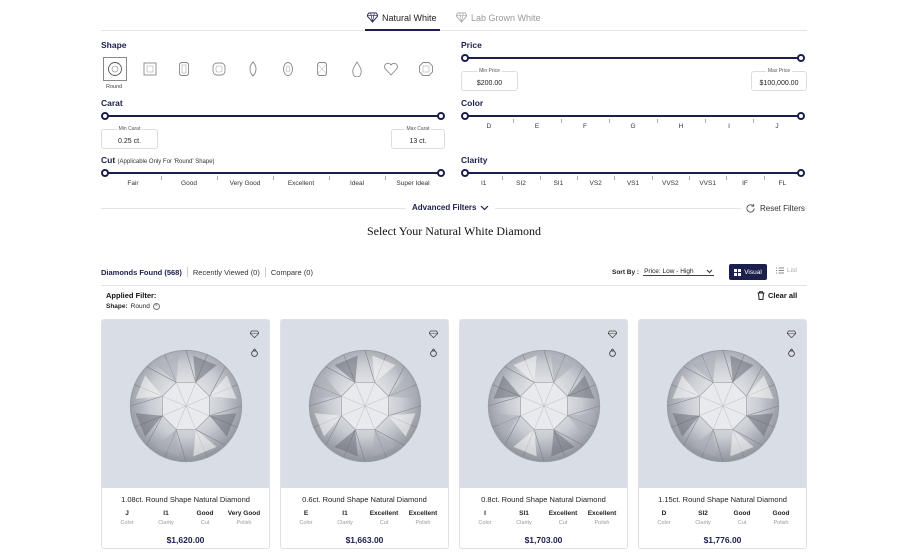  Describe the element at coordinates (633, 126) in the screenshot. I see `color-grade-label: G` at that location.